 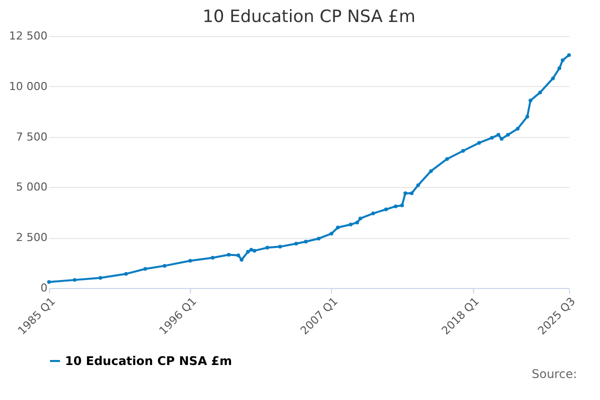 I want to click on y-tick-label: 7 500, so click(x=32, y=137).